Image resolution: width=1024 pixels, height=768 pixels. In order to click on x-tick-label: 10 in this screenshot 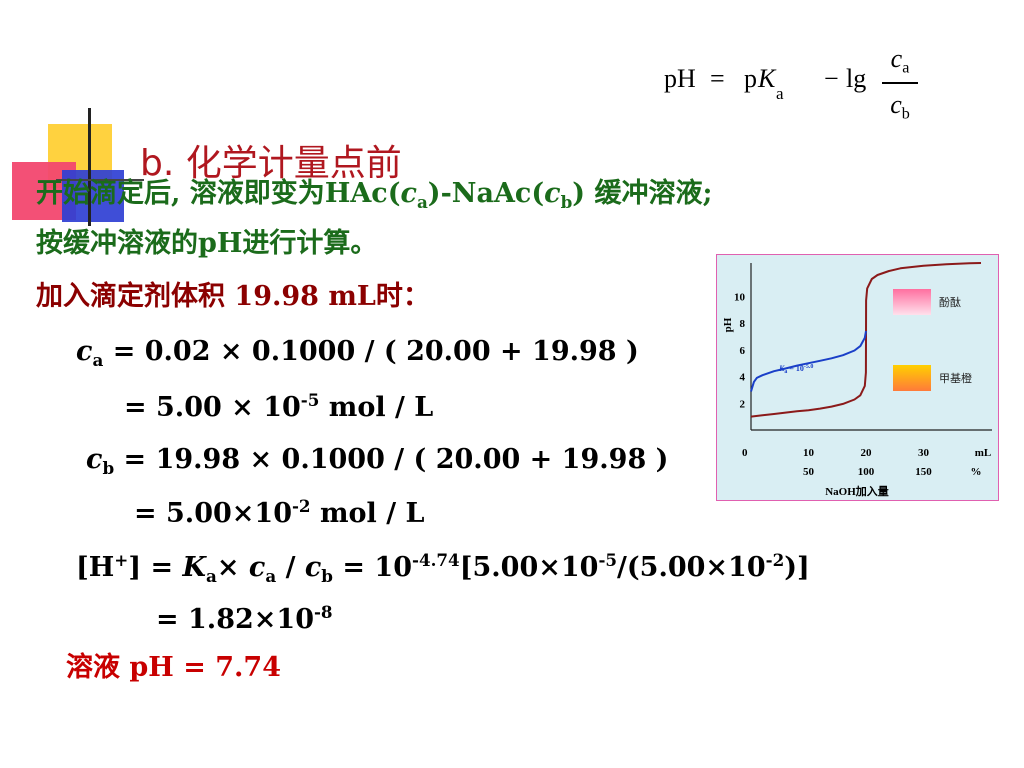, I will do `click(809, 453)`.